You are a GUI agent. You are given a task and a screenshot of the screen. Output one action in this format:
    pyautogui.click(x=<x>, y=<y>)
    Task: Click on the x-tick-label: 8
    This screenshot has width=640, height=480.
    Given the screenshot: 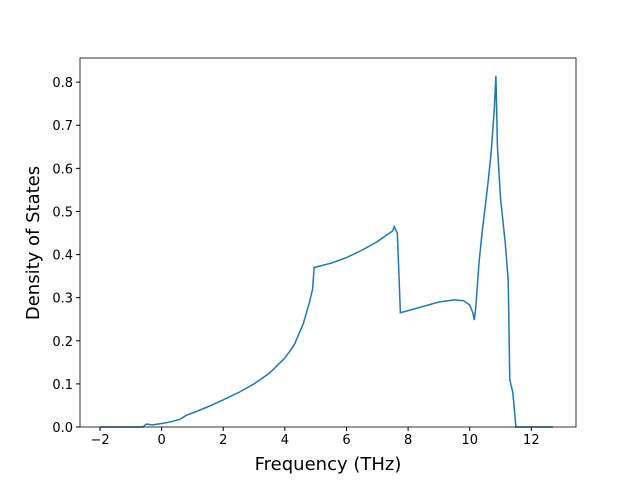 What is the action you would take?
    pyautogui.click(x=408, y=440)
    